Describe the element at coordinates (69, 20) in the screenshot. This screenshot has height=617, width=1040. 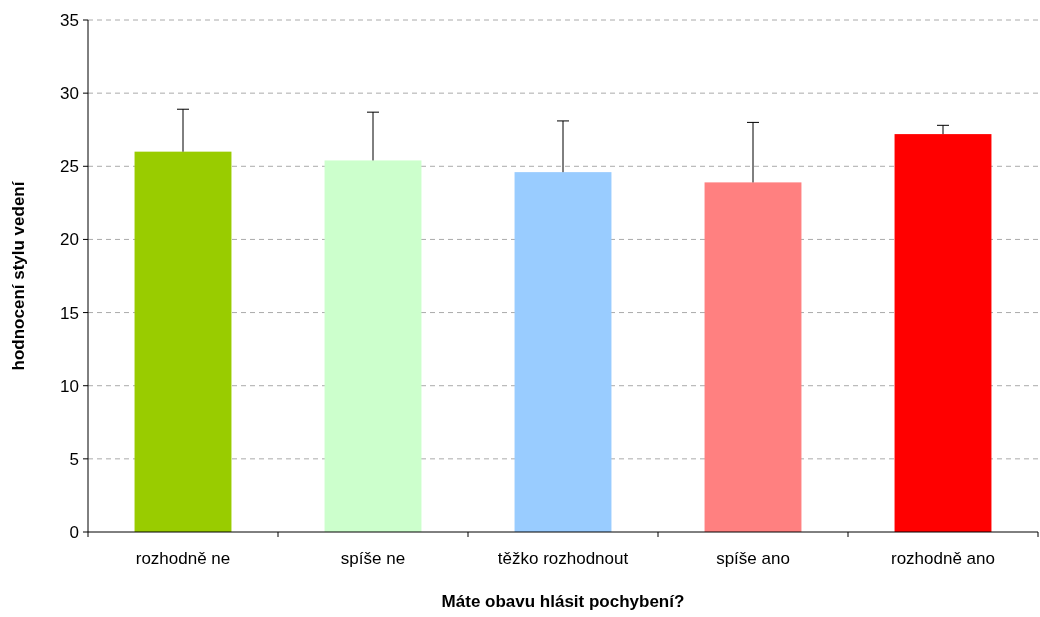
I see `y-tick-label: 35` at that location.